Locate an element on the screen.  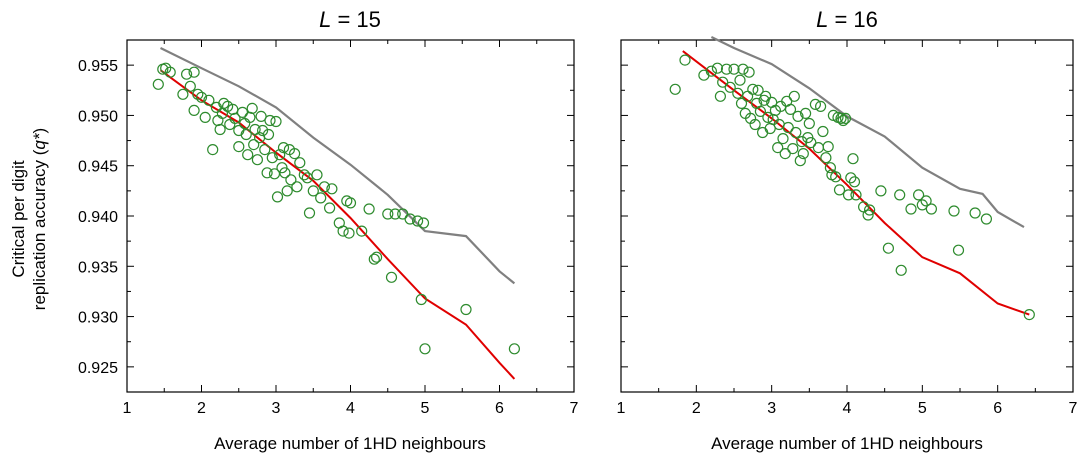
x-axis-label-l15: Average number of 1HD neighbours is located at coordinates (350, 443).